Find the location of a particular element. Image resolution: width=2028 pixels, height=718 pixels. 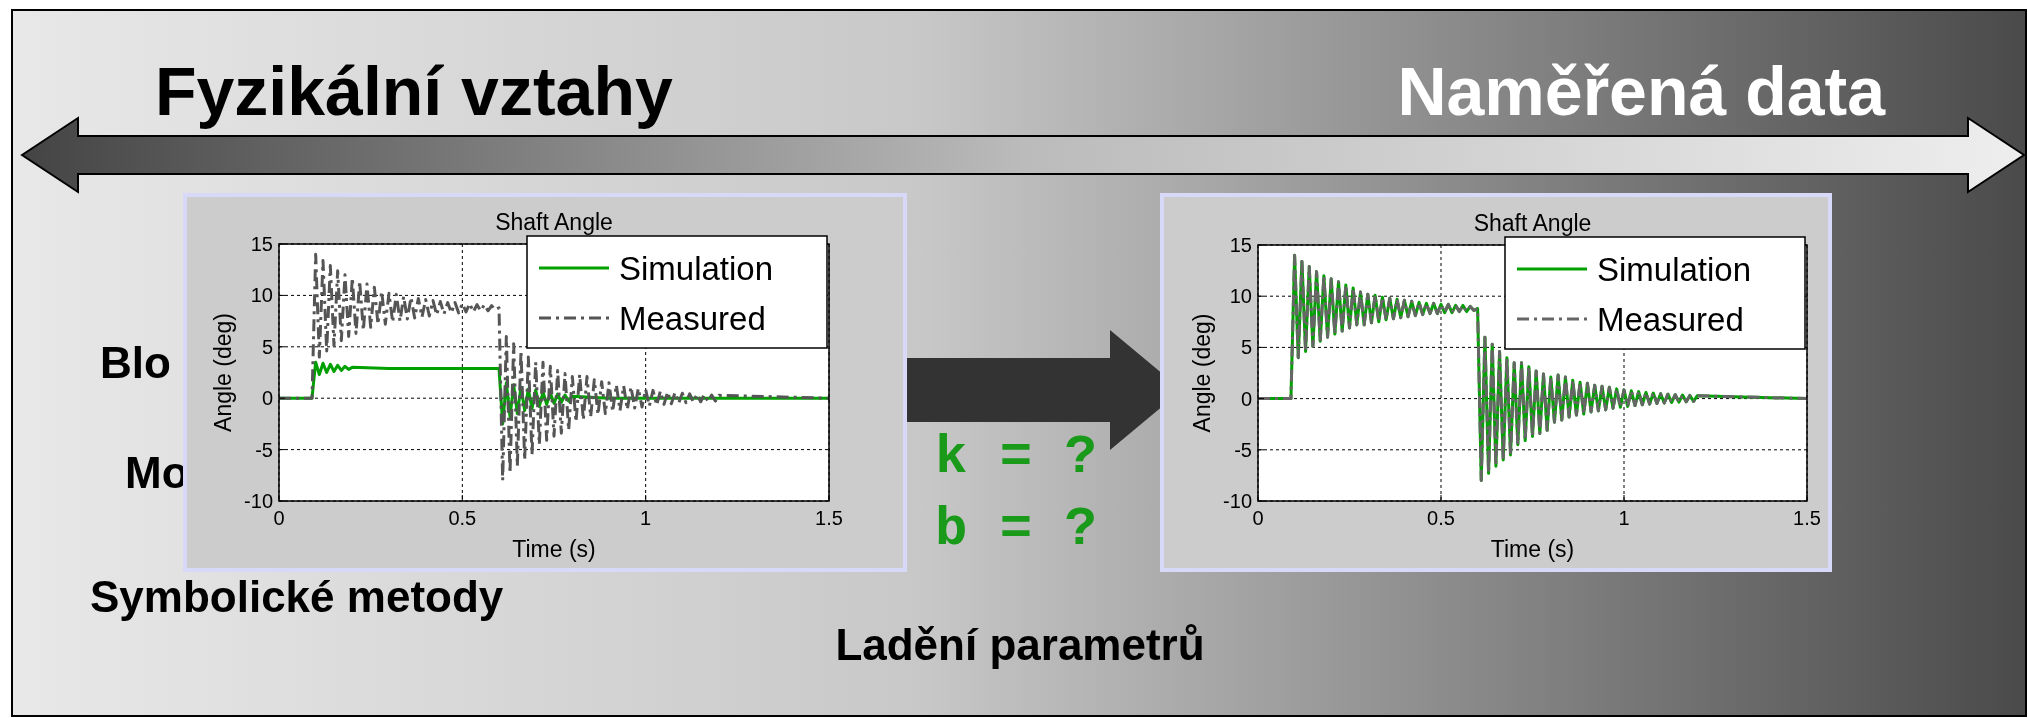

text: Fyzikální vztahy is located at coordinates (414, 91).